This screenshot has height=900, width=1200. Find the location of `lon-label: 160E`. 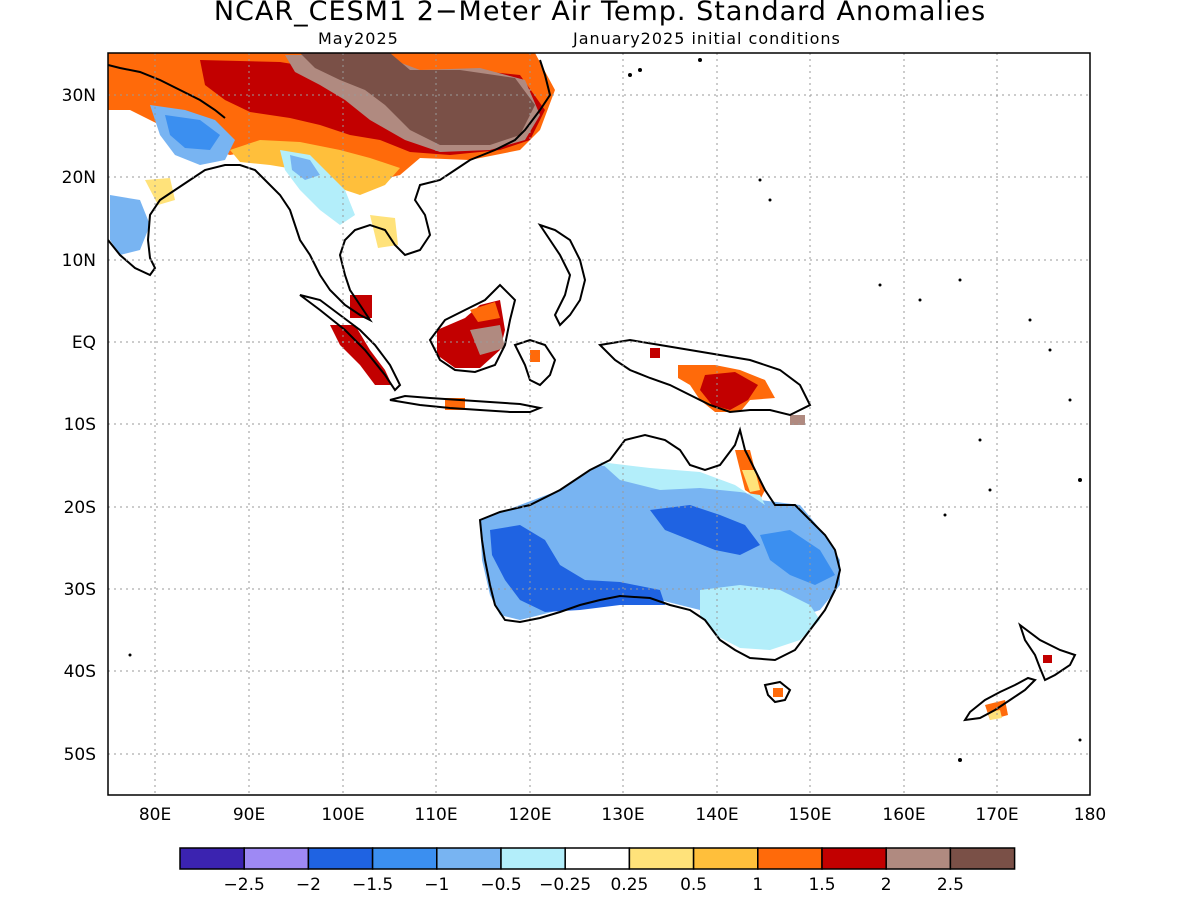

lon-label: 160E is located at coordinates (903, 815).